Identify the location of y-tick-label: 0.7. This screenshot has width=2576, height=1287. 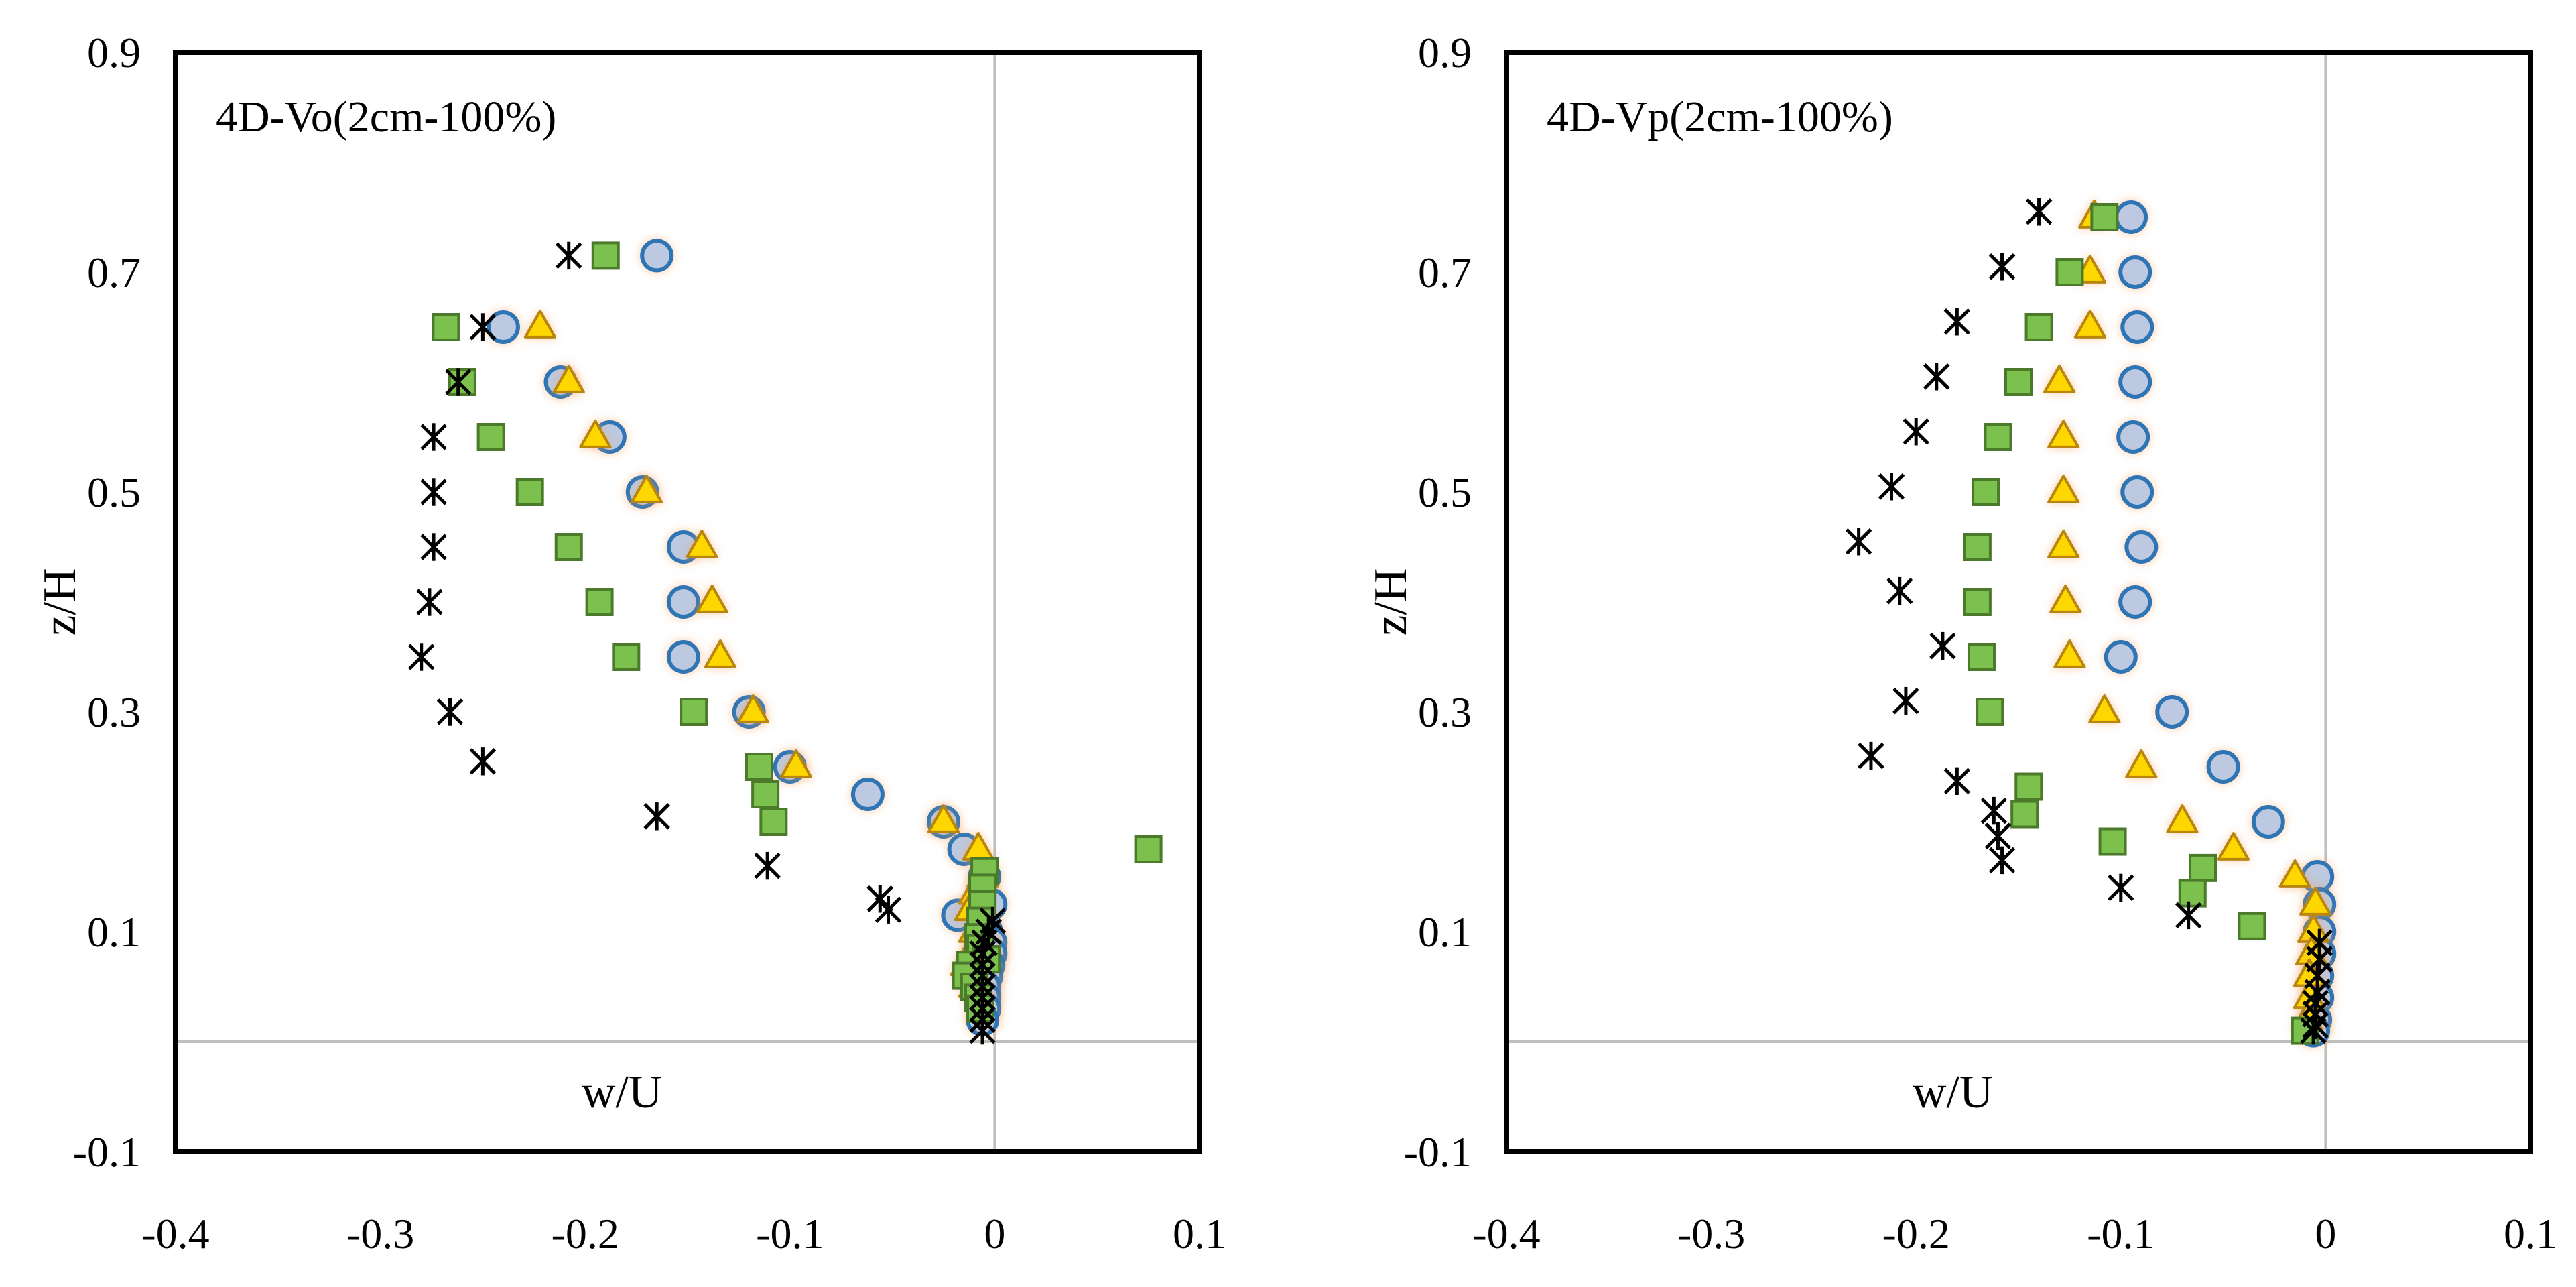
(1445, 272).